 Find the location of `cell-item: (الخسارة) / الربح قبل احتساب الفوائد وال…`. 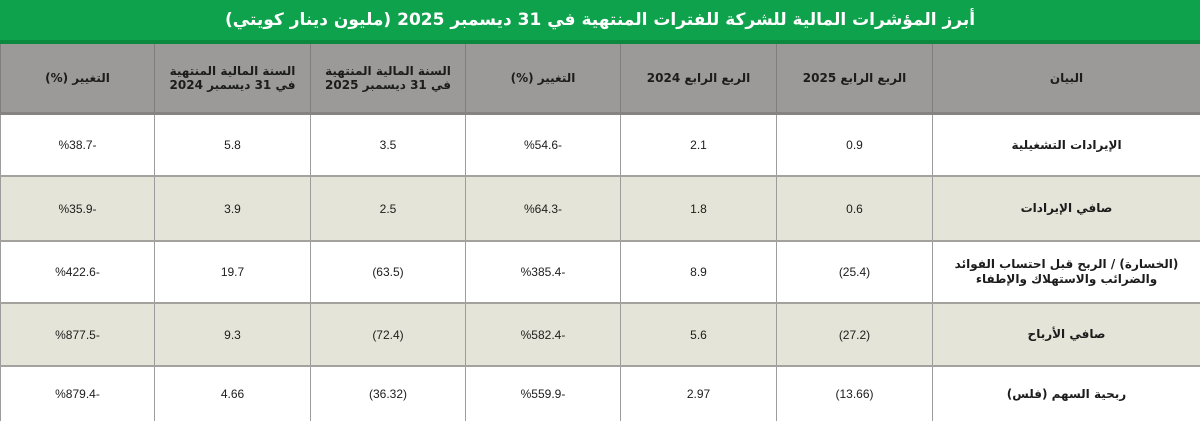

cell-item: (الخسارة) / الربح قبل احتساب الفوائد وال… is located at coordinates (1066, 272).